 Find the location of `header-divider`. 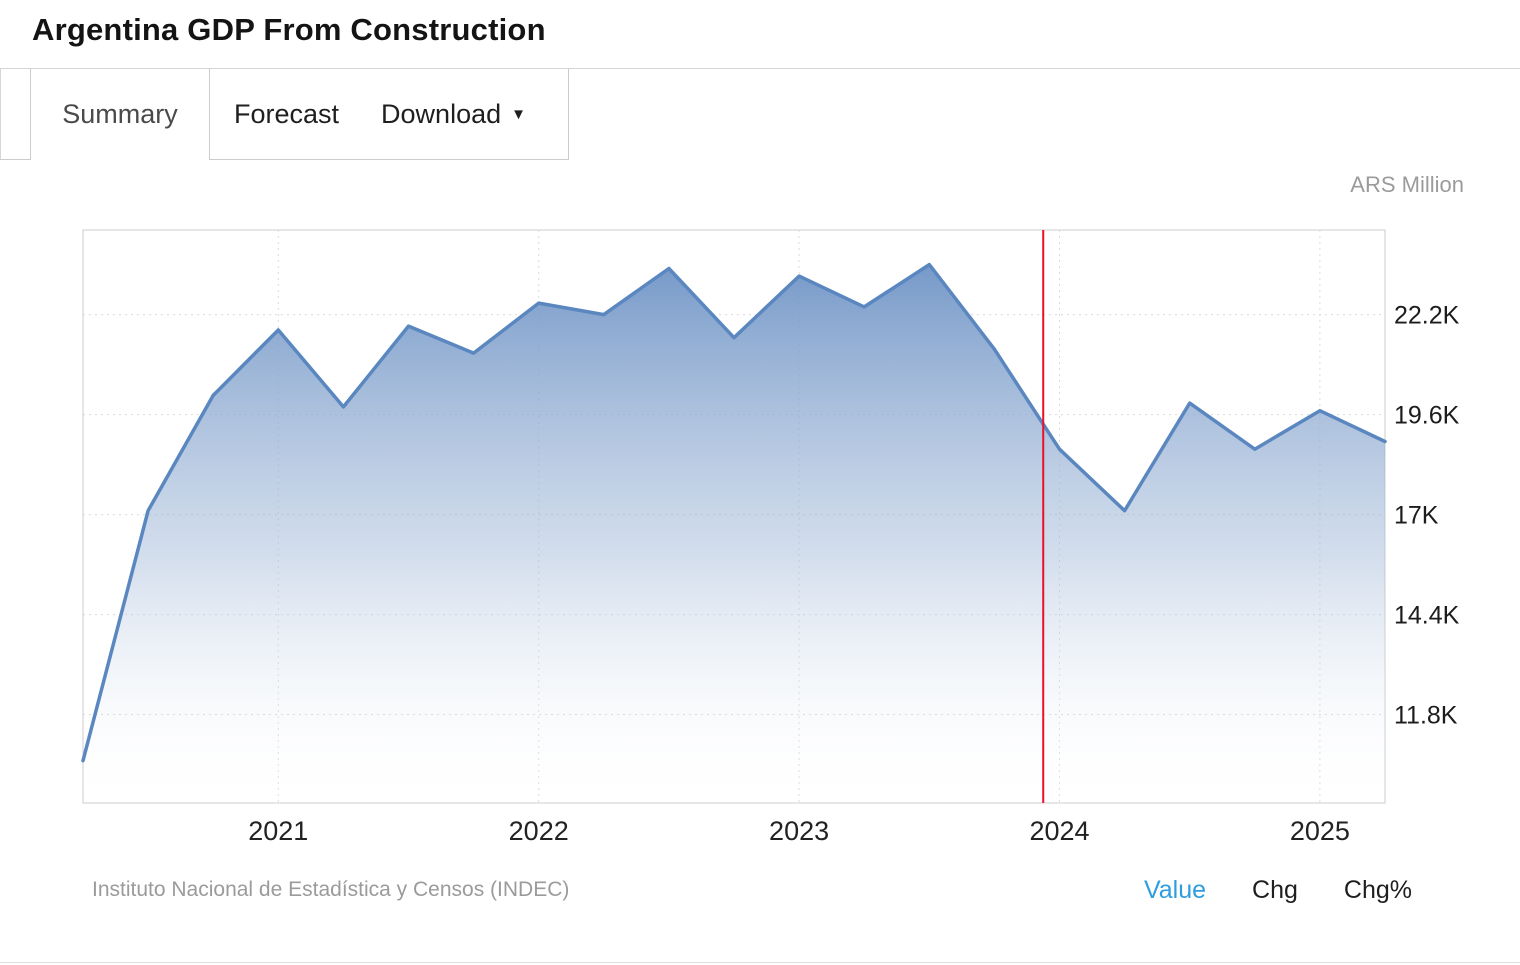

header-divider is located at coordinates (760, 68).